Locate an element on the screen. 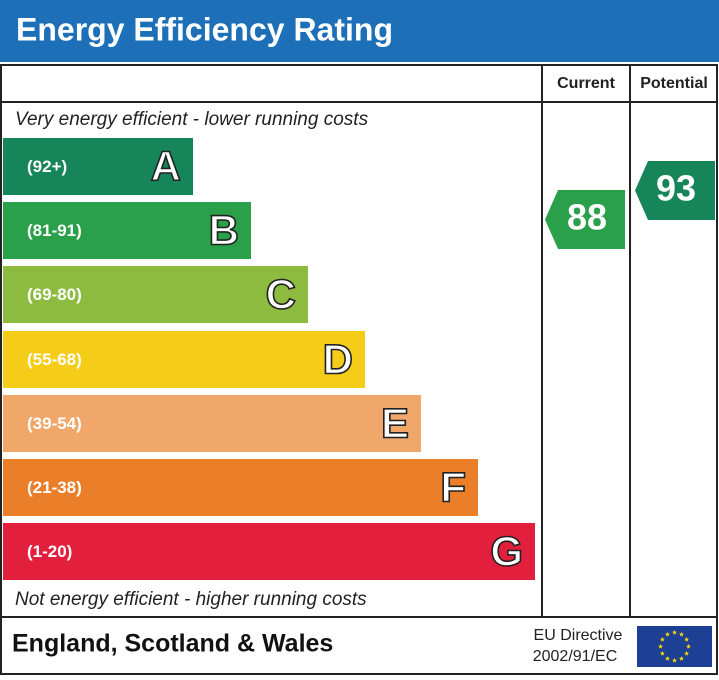 This screenshot has height=680, width=719. potential-arrow is located at coordinates (675, 190).